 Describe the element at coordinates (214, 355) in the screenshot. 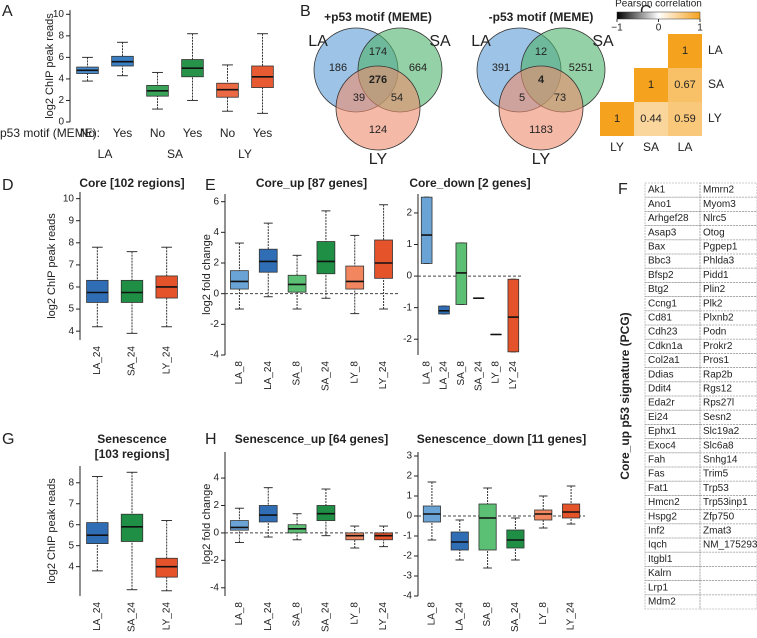

I see `y-tick-label: -4` at that location.